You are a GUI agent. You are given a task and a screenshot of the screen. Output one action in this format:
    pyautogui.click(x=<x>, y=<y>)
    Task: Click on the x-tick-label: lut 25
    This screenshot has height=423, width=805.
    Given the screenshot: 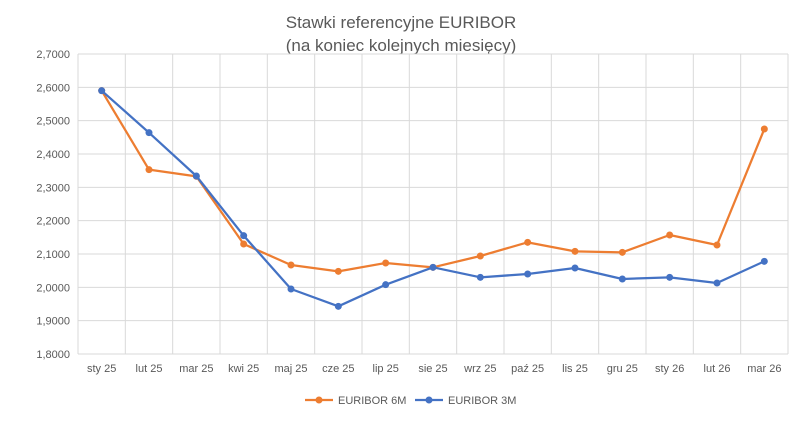 What is the action you would take?
    pyautogui.click(x=149, y=369)
    